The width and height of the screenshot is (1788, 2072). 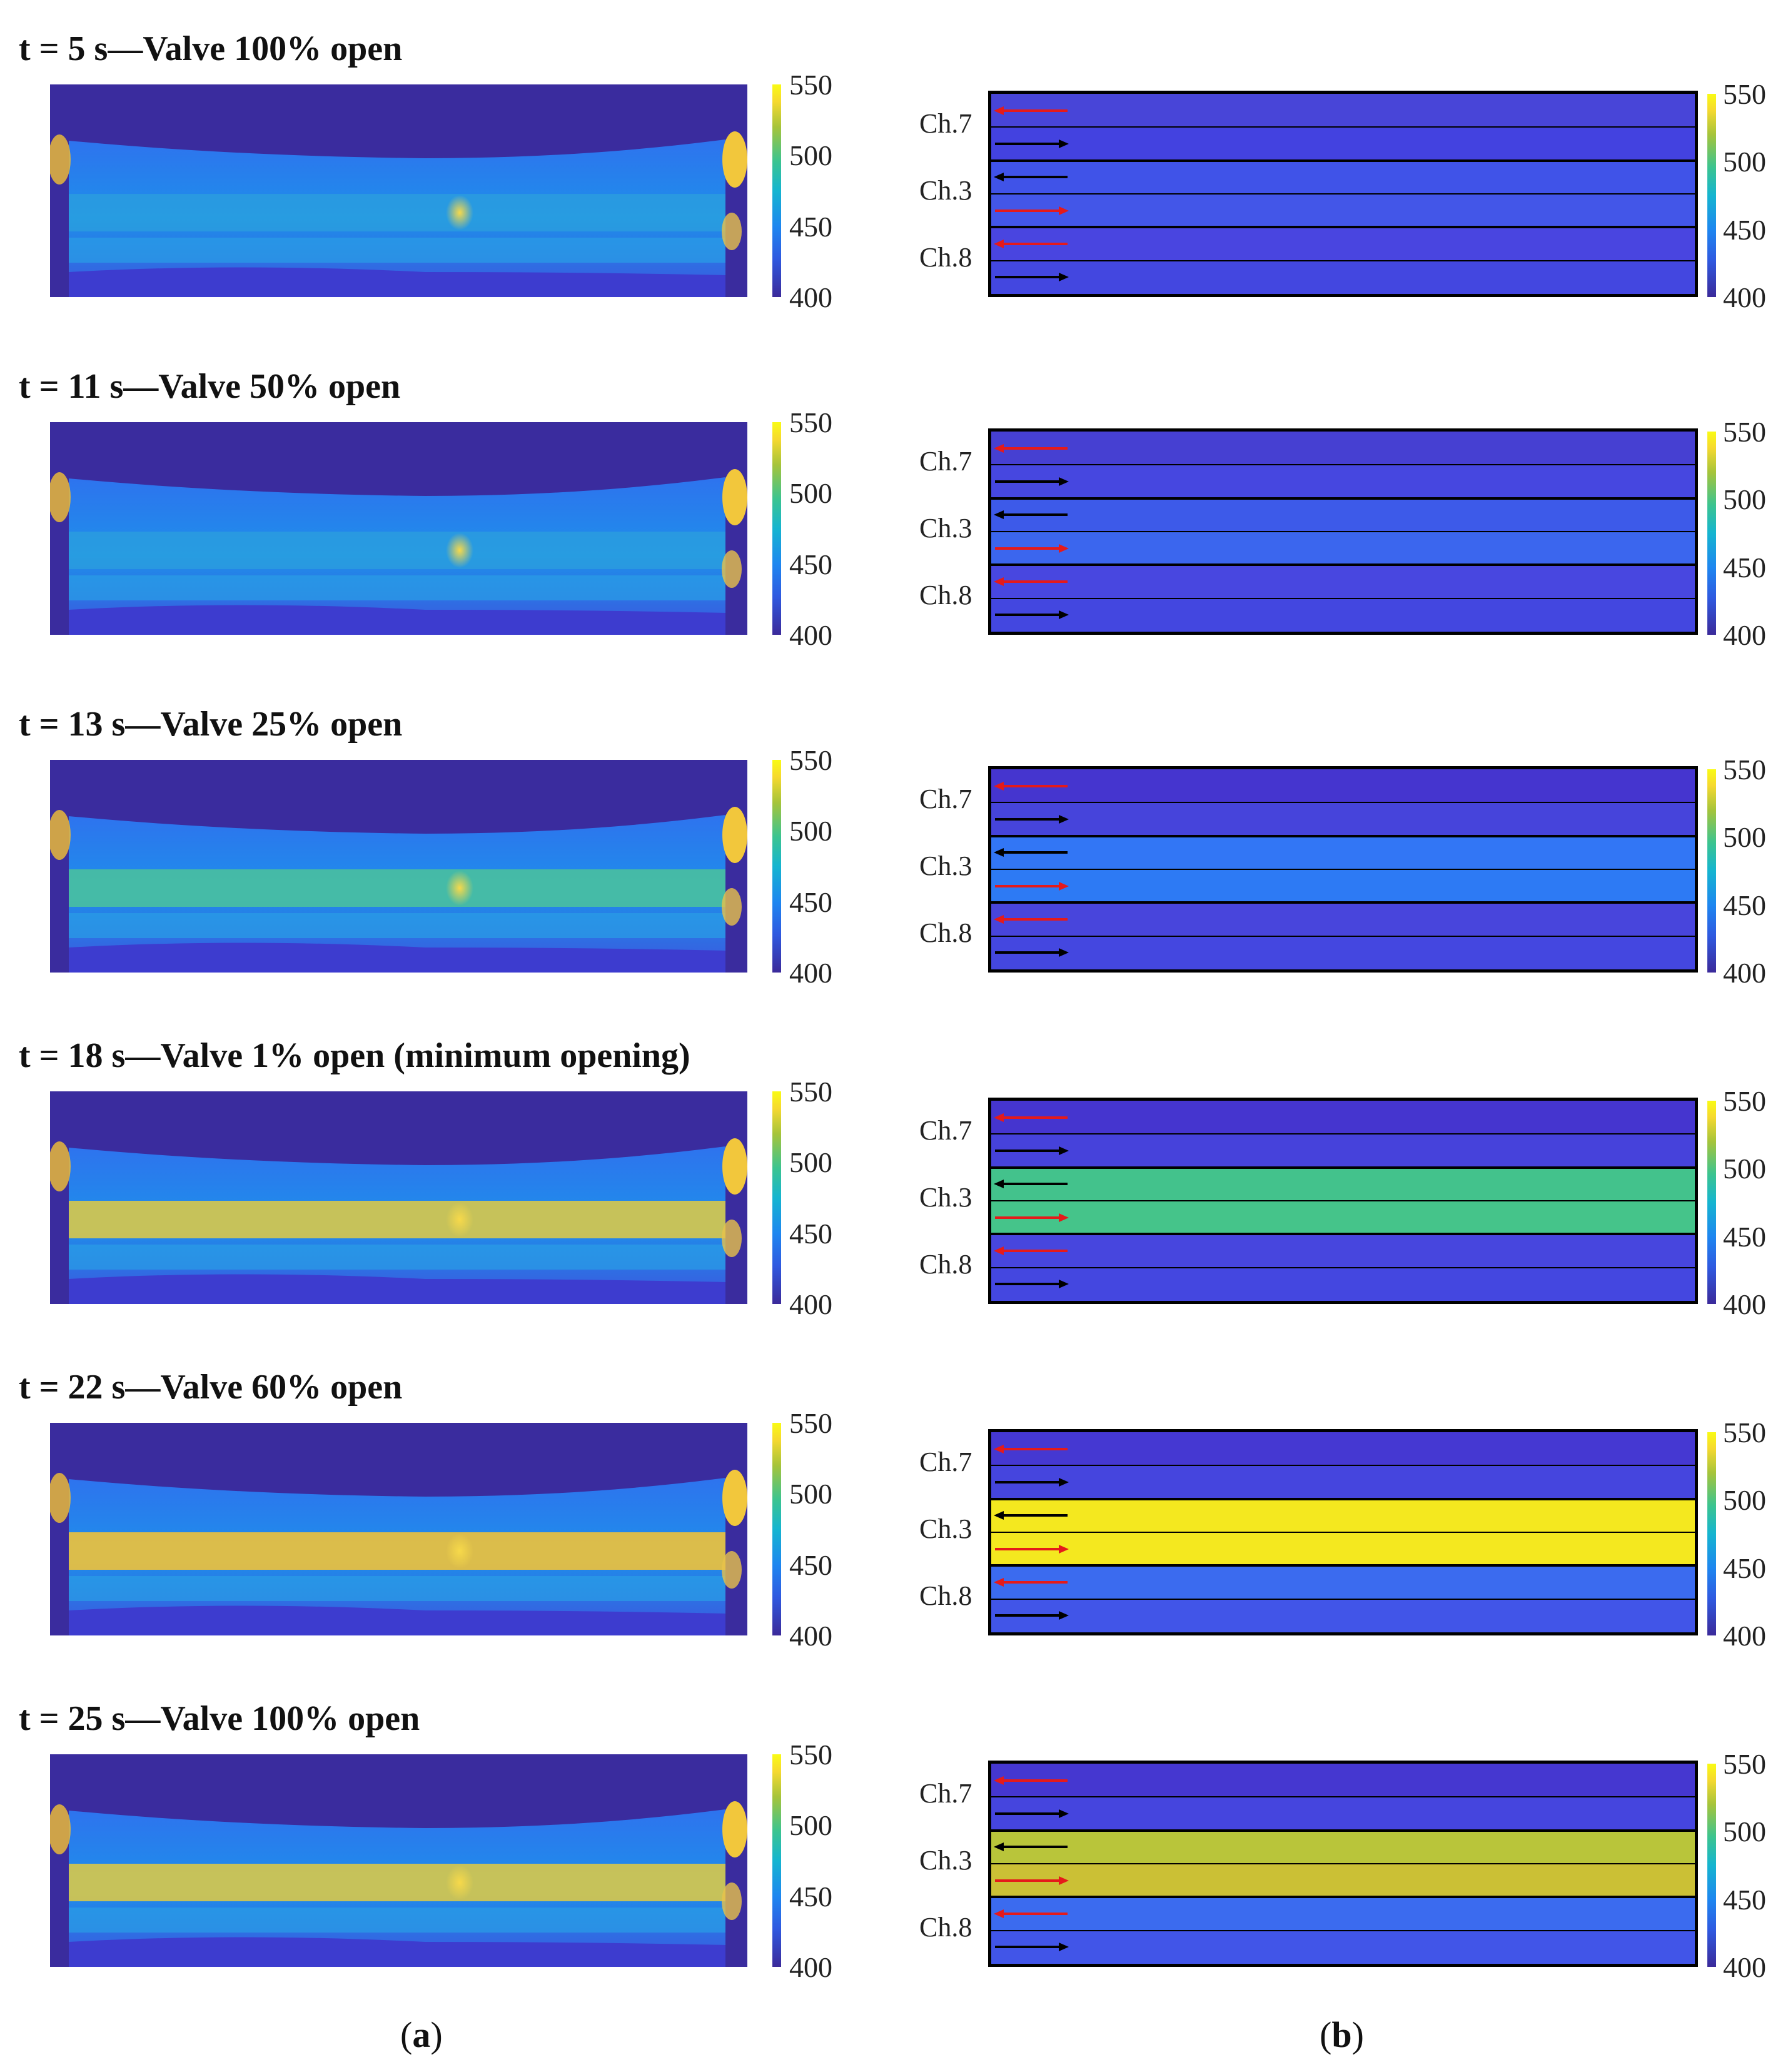 I want to click on row-title: t = 13 s—Valve 25% open, so click(x=211, y=725).